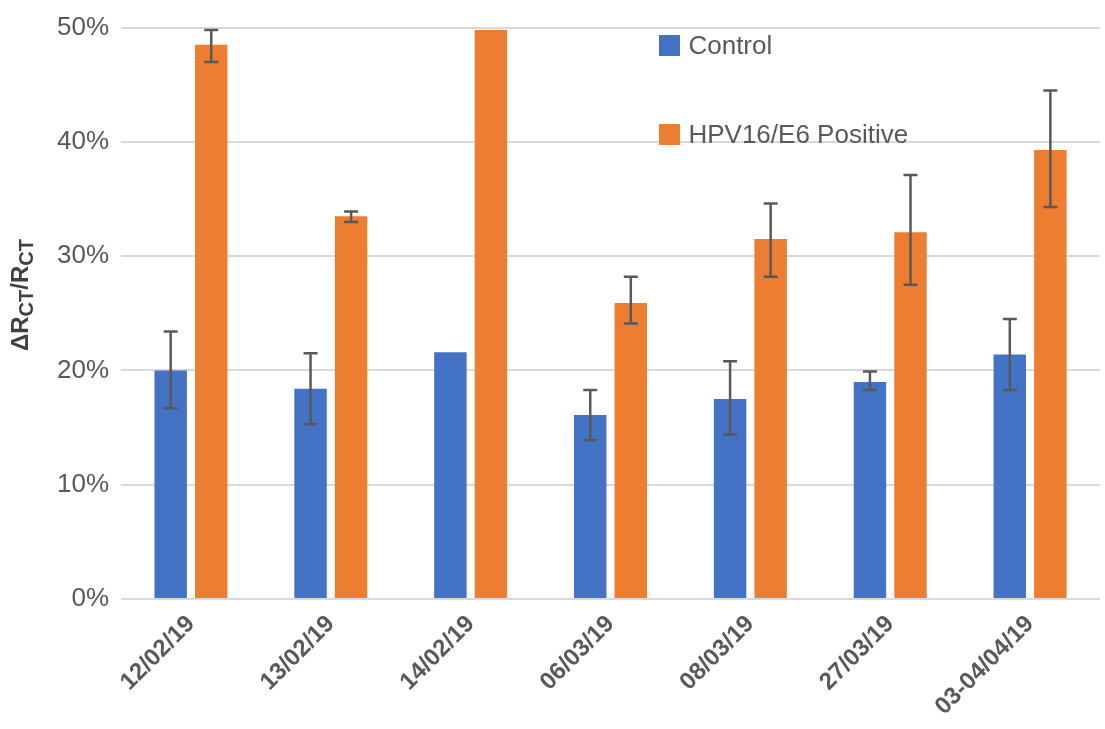 The image size is (1105, 729). What do you see at coordinates (90, 597) in the screenshot?
I see `y-tick-label: 0%` at bounding box center [90, 597].